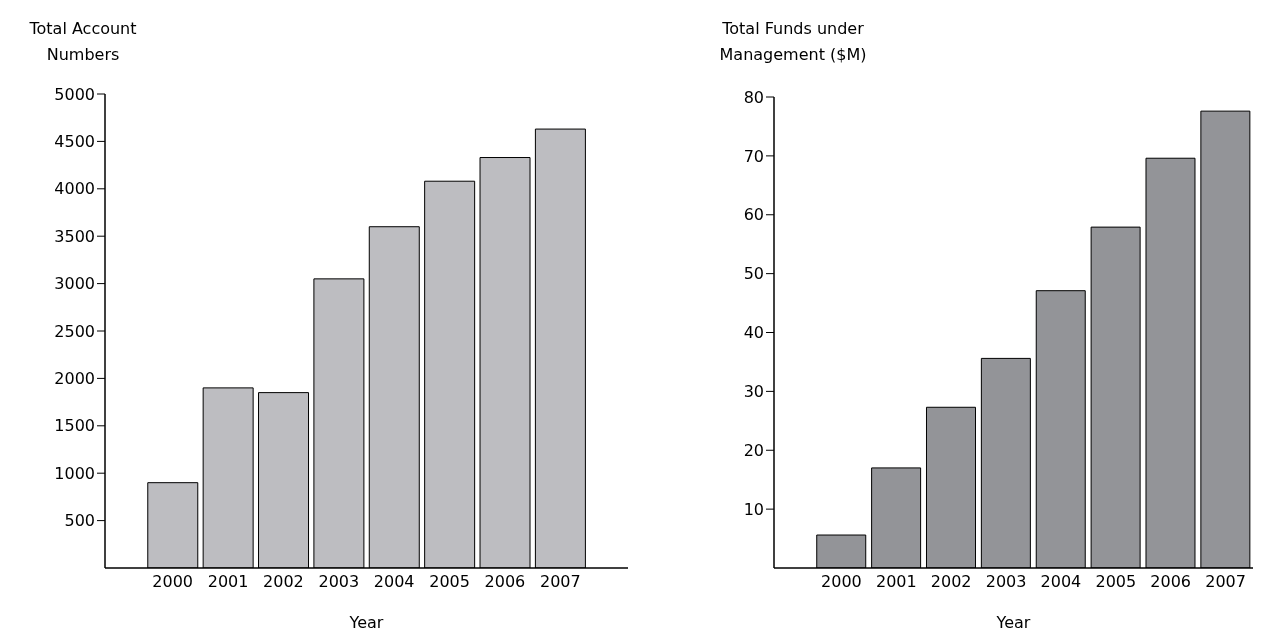 The height and width of the screenshot is (641, 1263). I want to click on y-tick-label: 40, so click(753, 333).